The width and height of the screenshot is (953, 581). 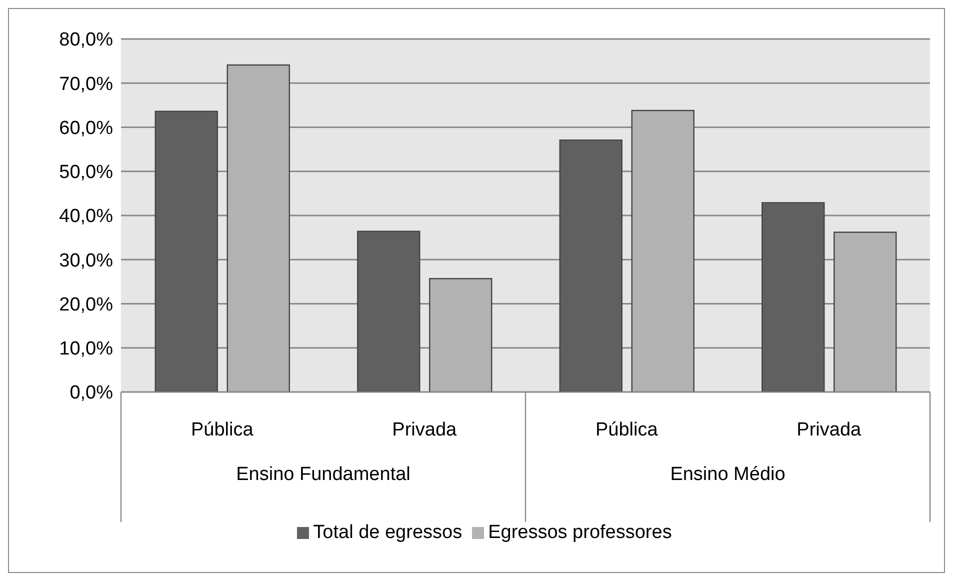 I want to click on legend-label: Egressos professores, so click(x=580, y=532).